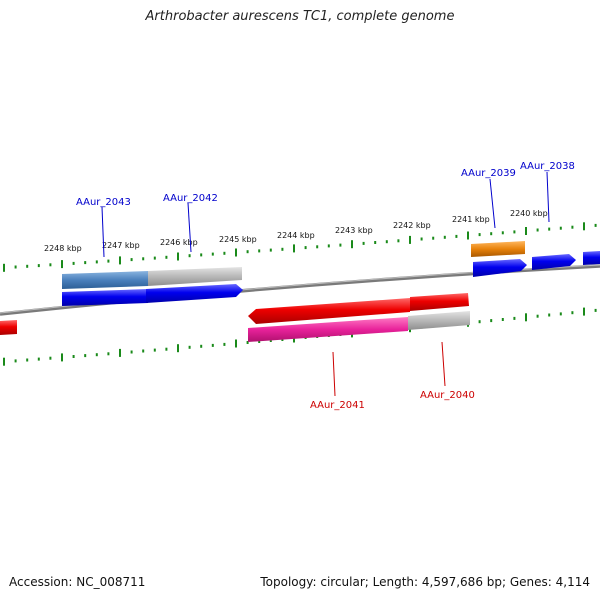  I want to click on gene-aaur-2039-arrow, so click(500, 268).